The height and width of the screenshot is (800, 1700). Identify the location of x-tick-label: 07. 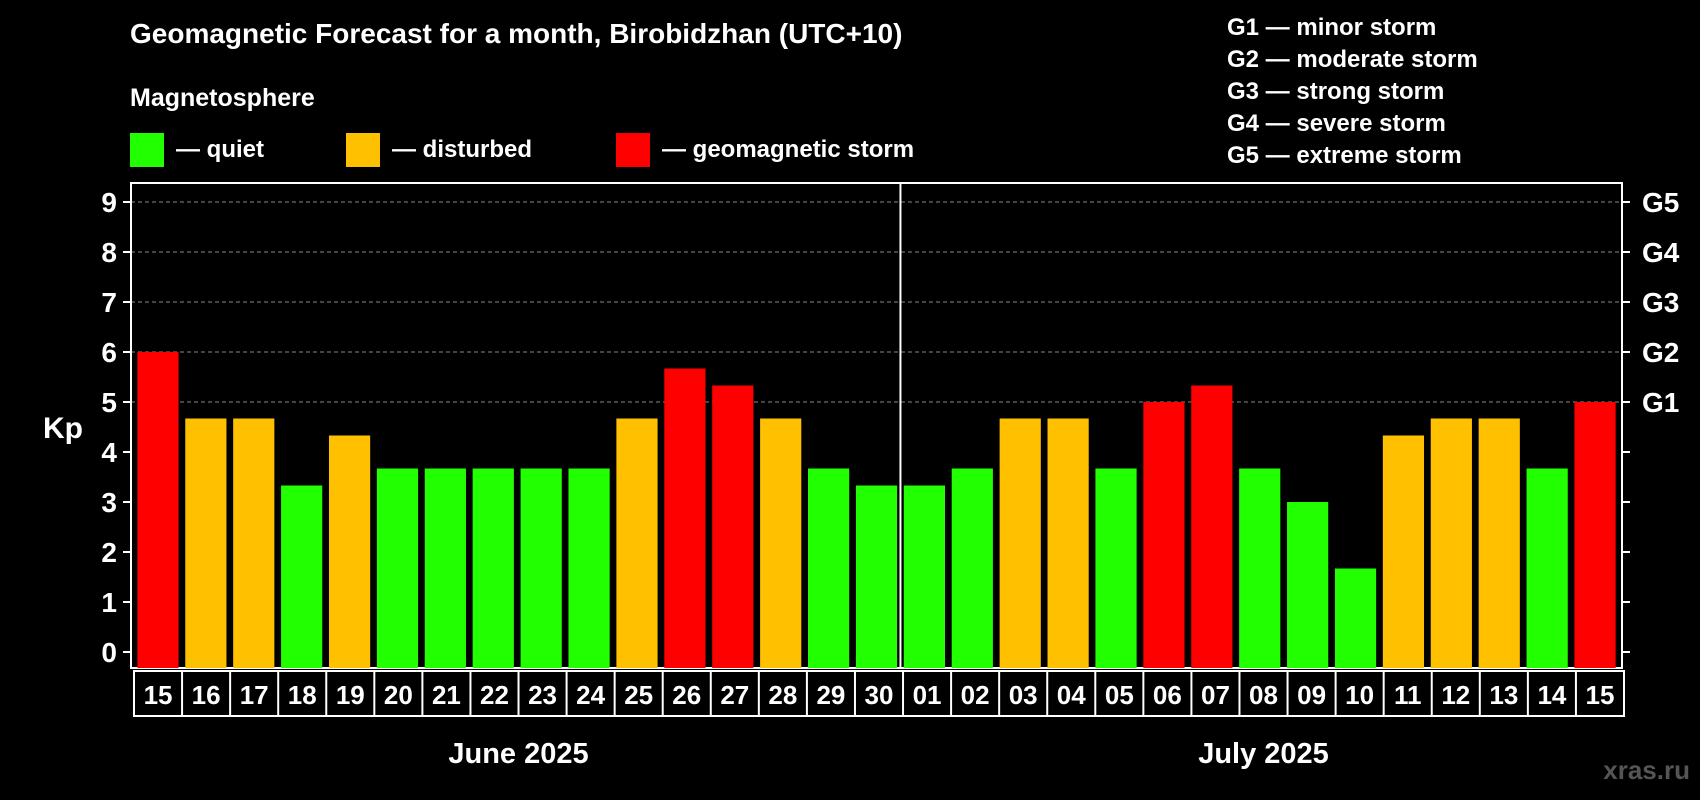
(1215, 695).